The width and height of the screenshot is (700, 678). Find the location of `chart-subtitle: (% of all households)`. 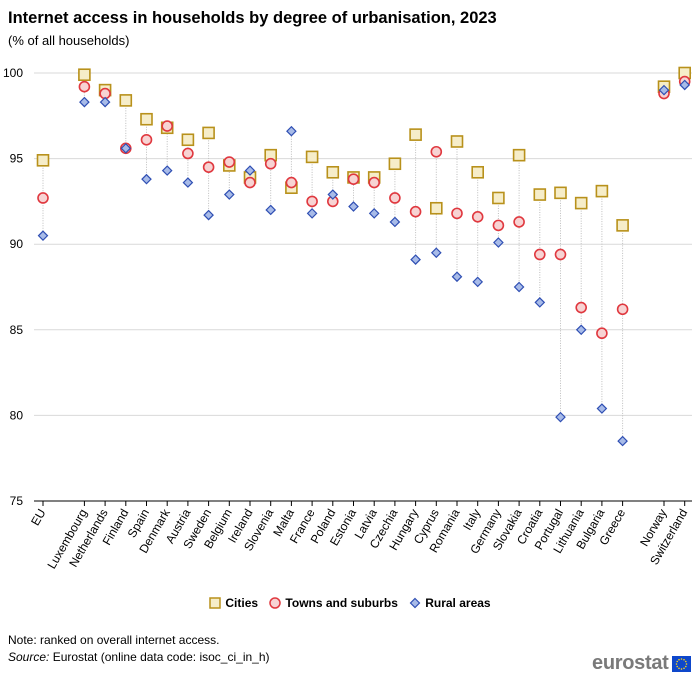

chart-subtitle: (% of all households) is located at coordinates (69, 40).